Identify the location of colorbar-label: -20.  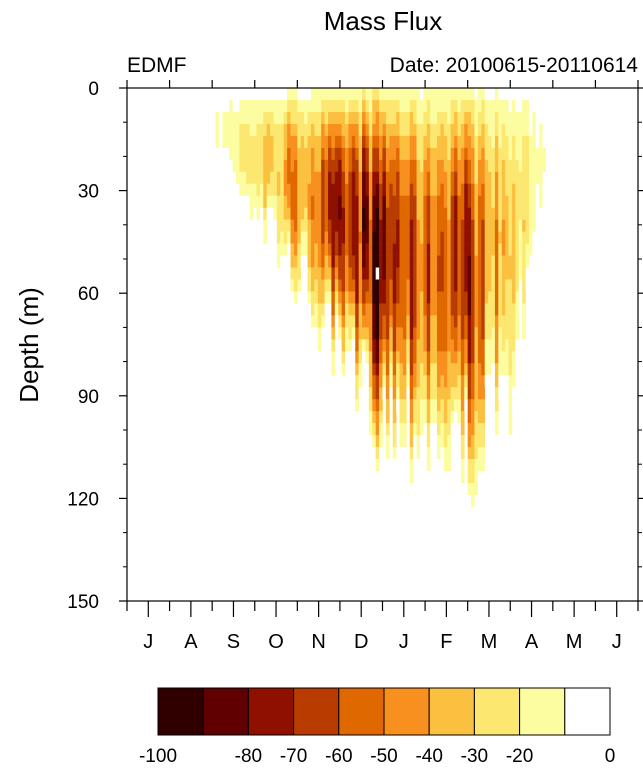
(519, 756).